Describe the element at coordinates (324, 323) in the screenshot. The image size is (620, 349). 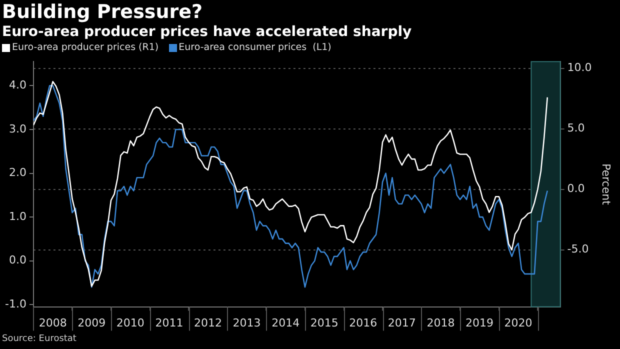
I see `x-tick-label: 2015` at that location.